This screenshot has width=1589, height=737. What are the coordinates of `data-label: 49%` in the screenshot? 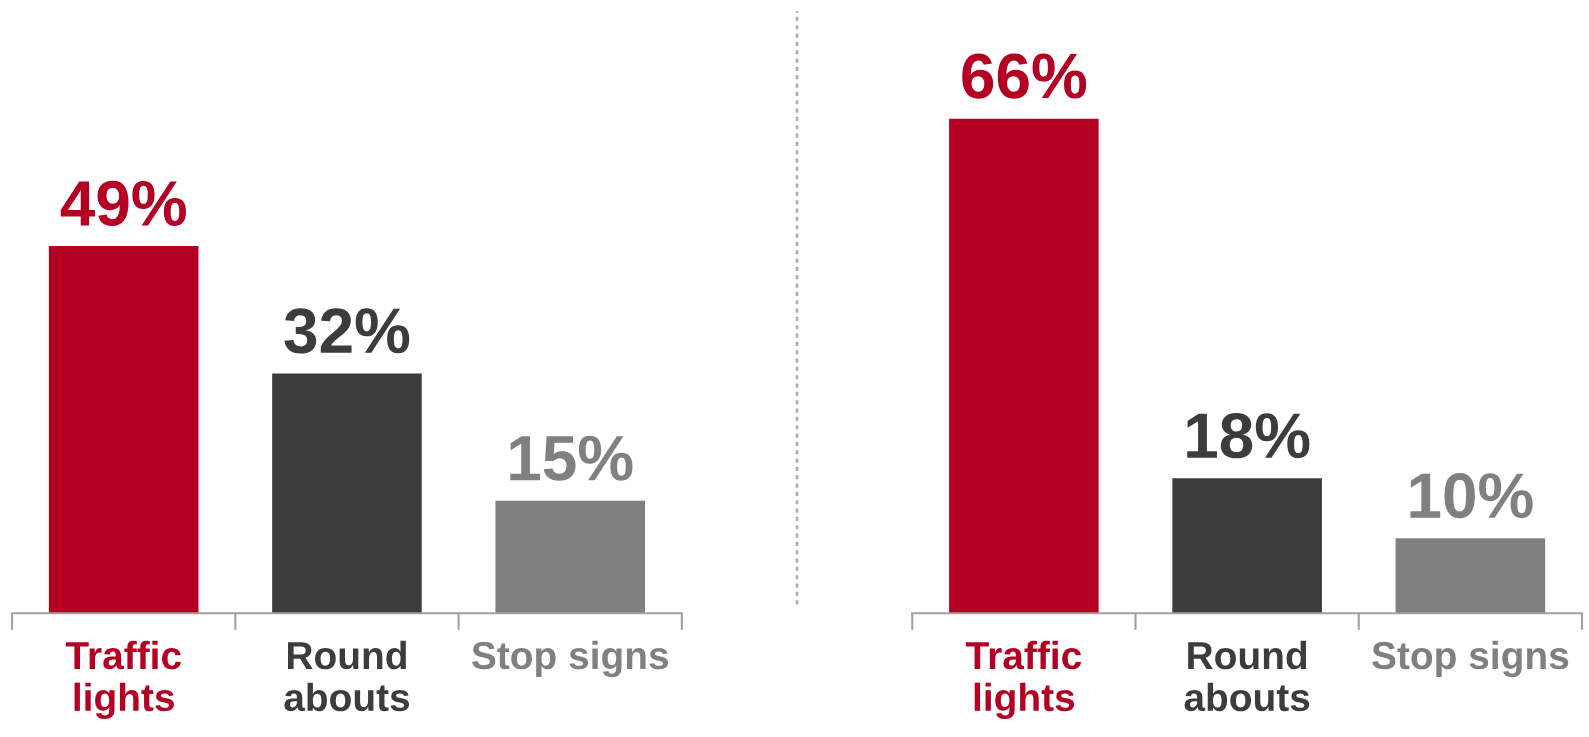 It's located at (123, 203).